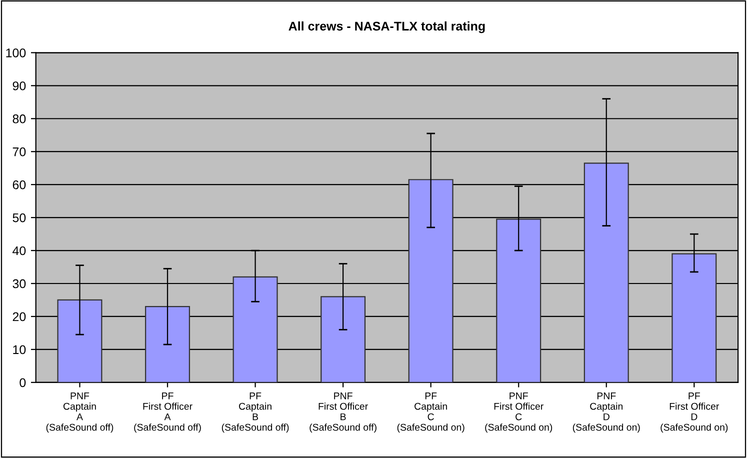 This screenshot has height=458, width=747. I want to click on x-tick-label: PF First Officer D (SafeSound on), so click(694, 412).